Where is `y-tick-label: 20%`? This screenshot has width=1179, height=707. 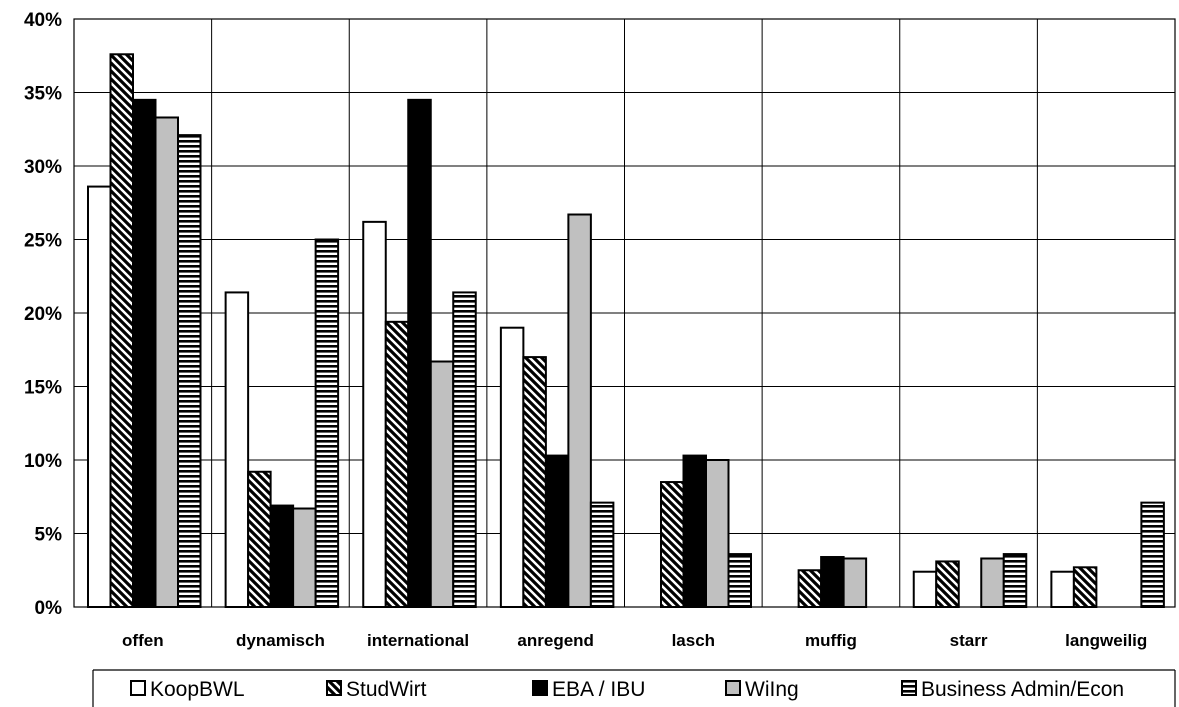 y-tick-label: 20% is located at coordinates (43, 314).